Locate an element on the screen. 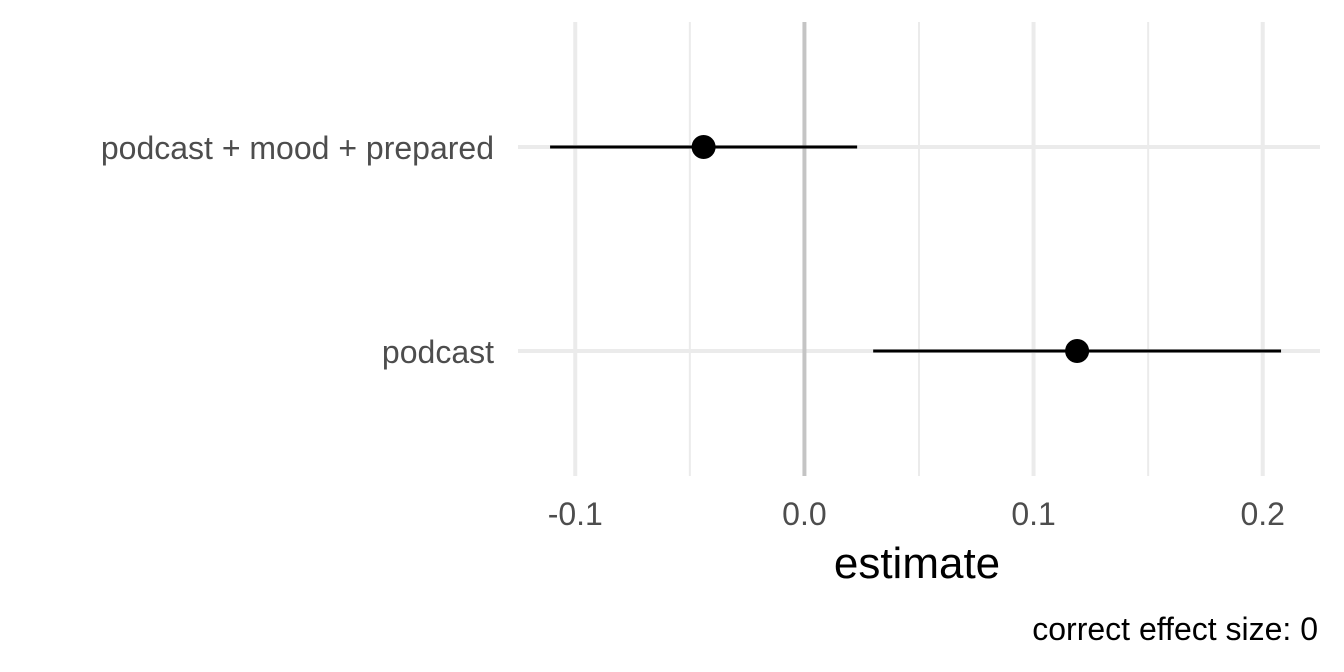  x-axis-tick-labels: -0.1 0.0 0.1 0.2 is located at coordinates (916, 514).